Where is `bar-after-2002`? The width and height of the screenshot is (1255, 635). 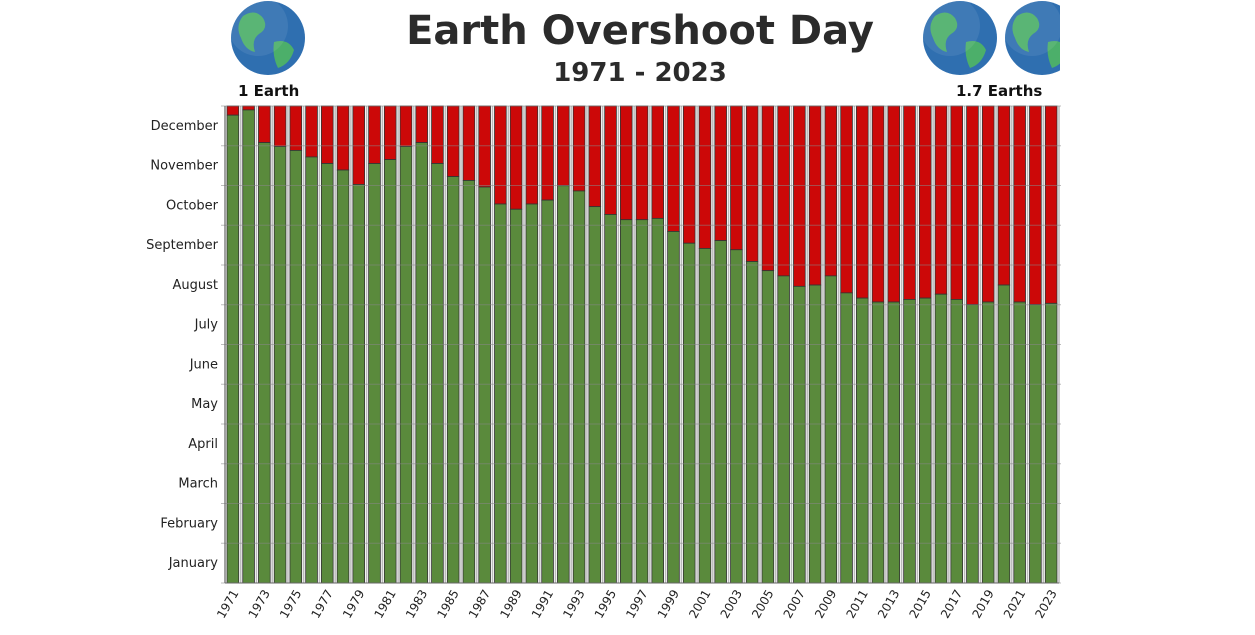
bar-after-2002 is located at coordinates (720, 173).